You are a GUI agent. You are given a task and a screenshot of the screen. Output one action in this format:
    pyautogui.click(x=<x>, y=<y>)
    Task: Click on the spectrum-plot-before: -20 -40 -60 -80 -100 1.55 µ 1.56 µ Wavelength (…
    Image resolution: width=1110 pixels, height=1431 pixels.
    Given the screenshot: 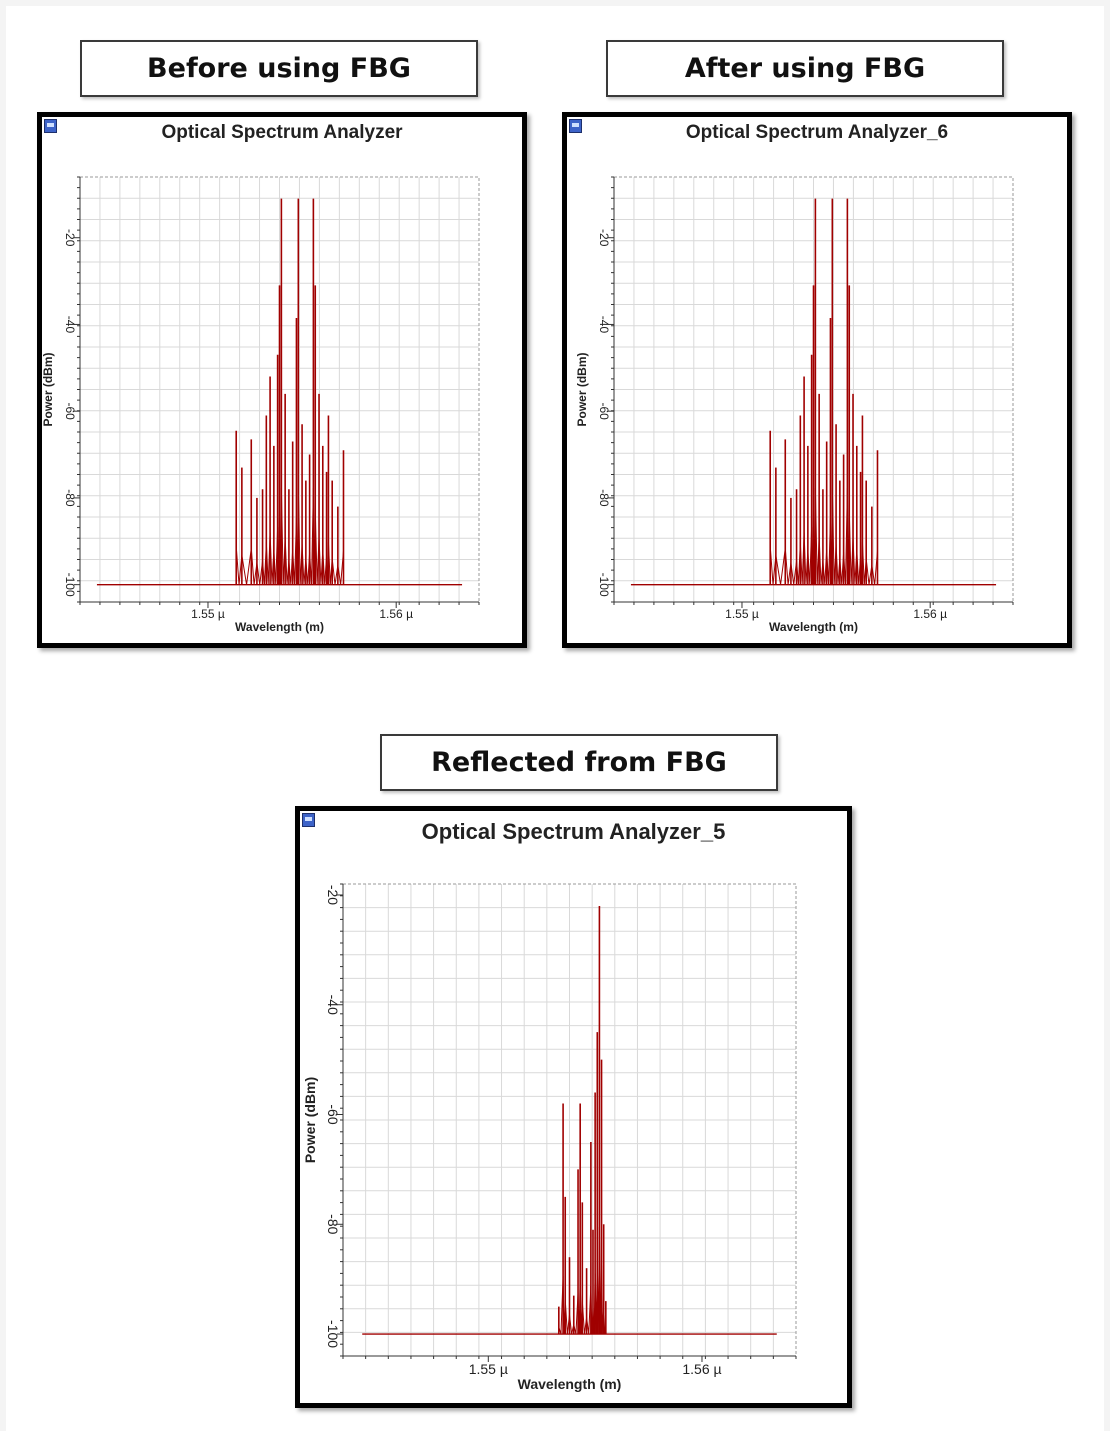 What is the action you would take?
    pyautogui.click(x=260, y=405)
    